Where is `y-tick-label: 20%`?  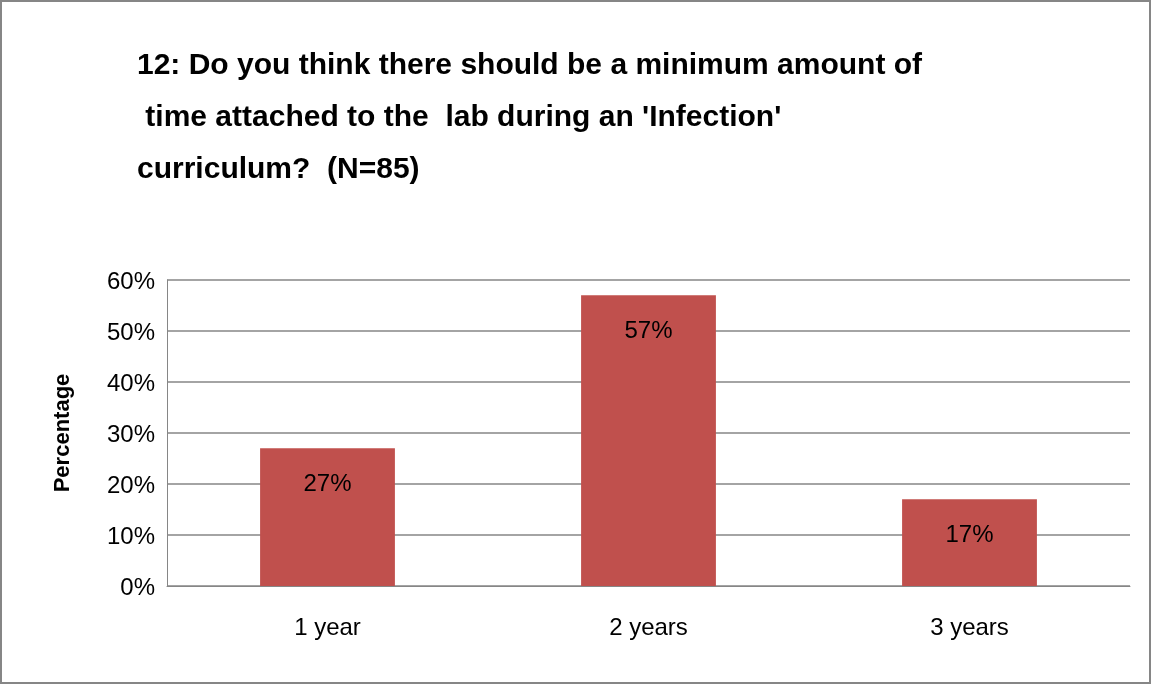 y-tick-label: 20% is located at coordinates (130, 484).